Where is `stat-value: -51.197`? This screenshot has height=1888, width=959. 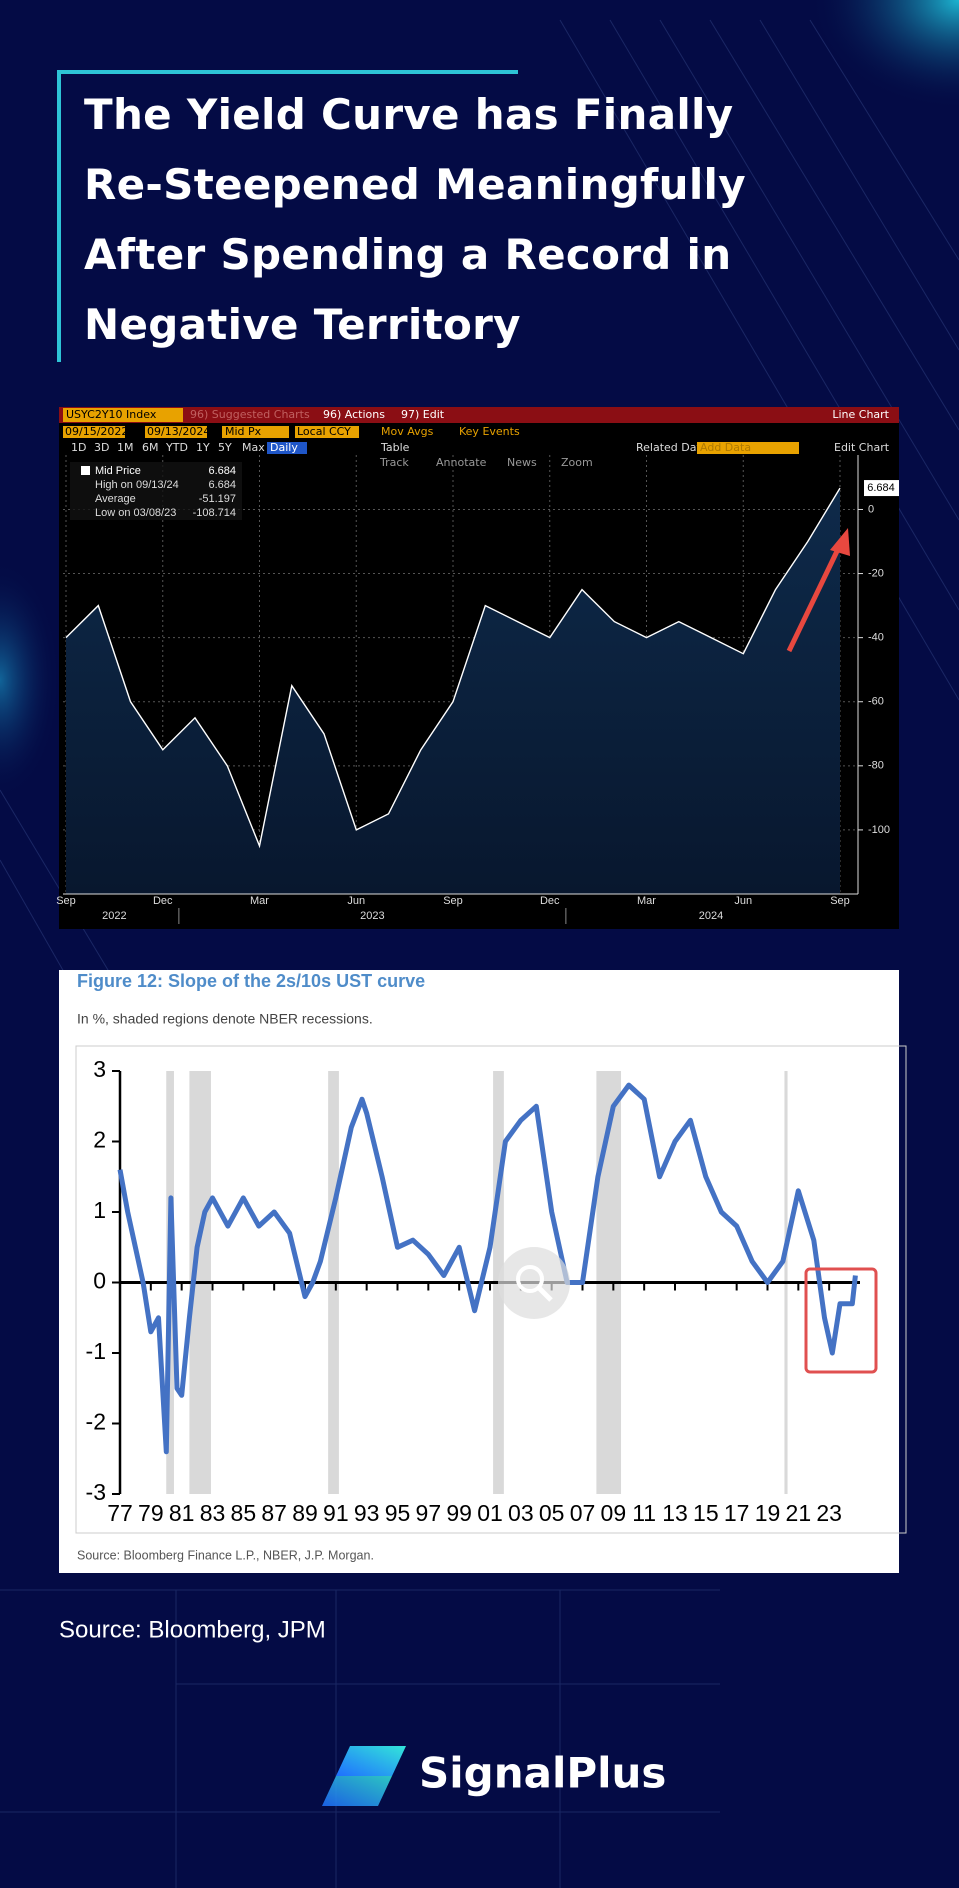 stat-value: -51.197 is located at coordinates (217, 499).